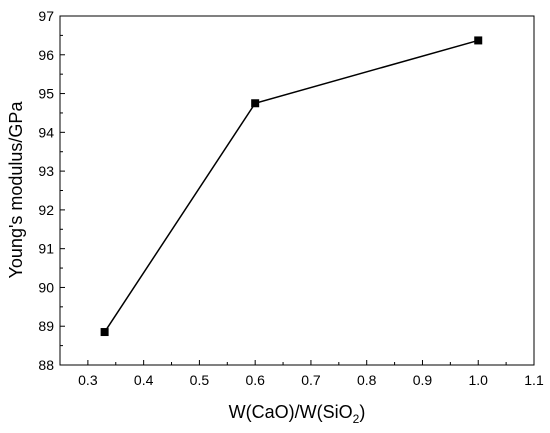 Image resolution: width=550 pixels, height=433 pixels. I want to click on x-tick-label: 0.4, so click(144, 380).